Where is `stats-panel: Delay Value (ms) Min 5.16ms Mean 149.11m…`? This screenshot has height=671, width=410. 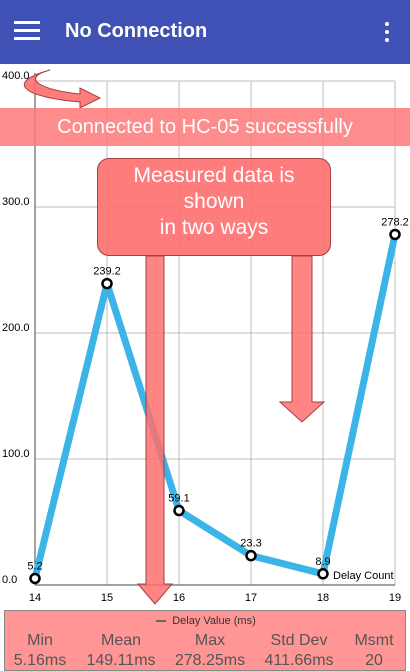
stats-panel: Delay Value (ms) Min 5.16ms Mean 149.11m… is located at coordinates (205, 640).